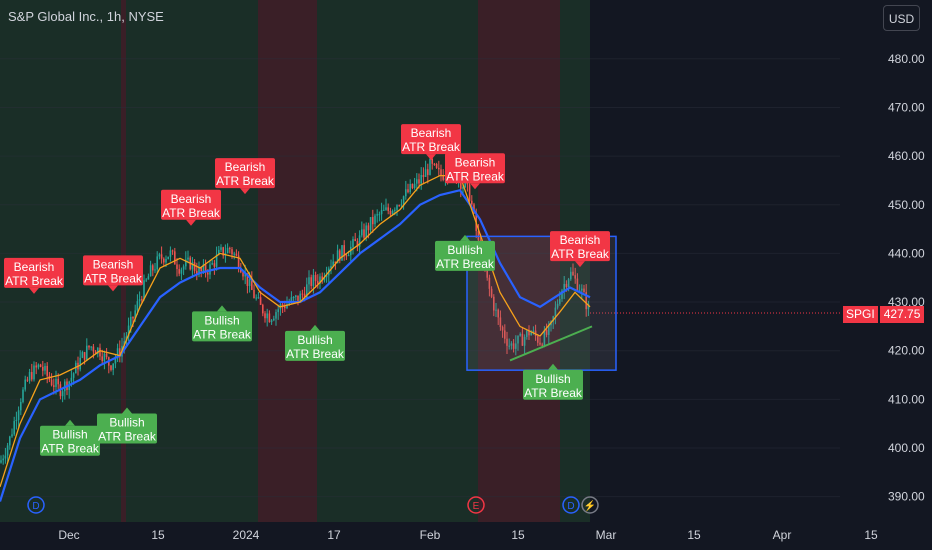 This screenshot has width=932, height=550. What do you see at coordinates (334, 535) in the screenshot?
I see `time-tick-label: 17` at bounding box center [334, 535].